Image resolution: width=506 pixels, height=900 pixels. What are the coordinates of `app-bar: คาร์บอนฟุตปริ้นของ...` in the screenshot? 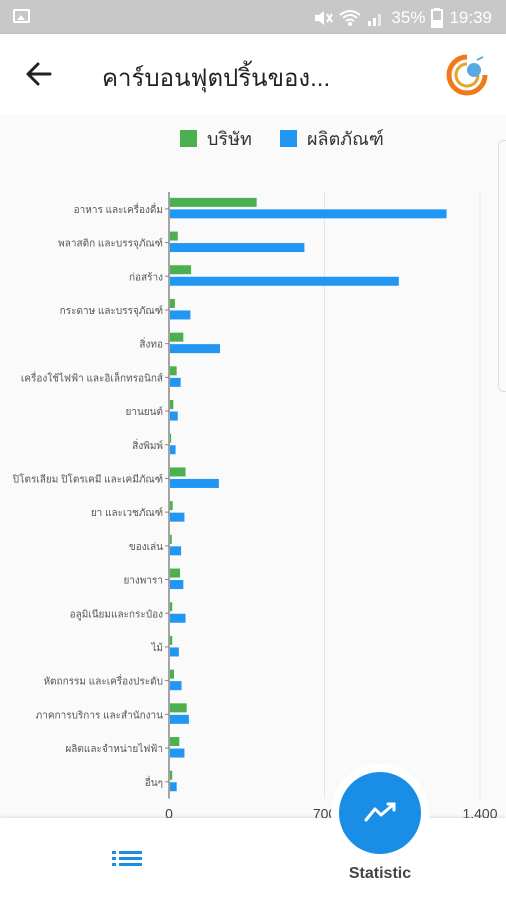 It's located at (253, 74).